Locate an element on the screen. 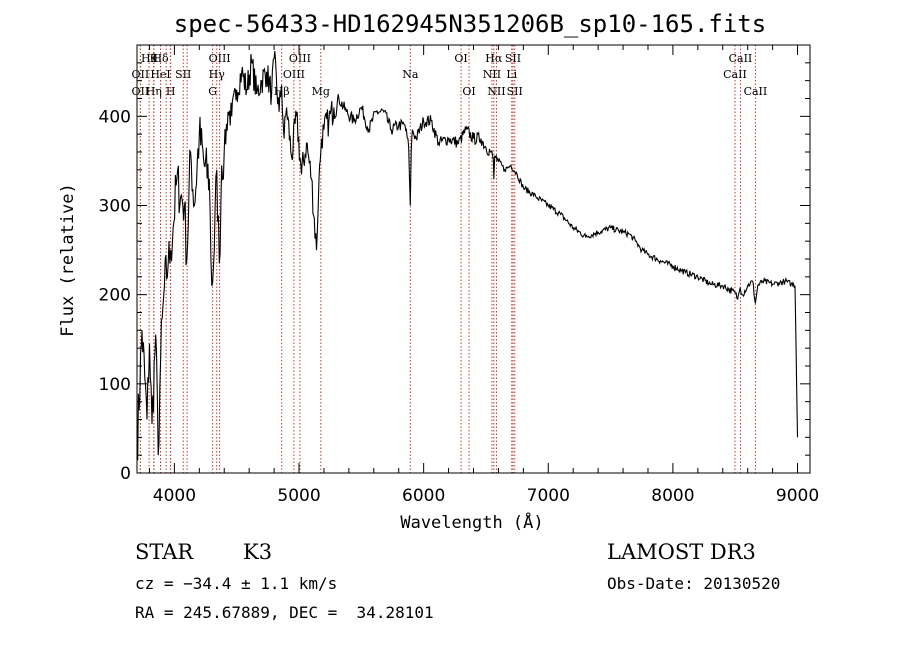 This screenshot has width=900, height=649. spectral-line-label: Hδ is located at coordinates (160, 58).